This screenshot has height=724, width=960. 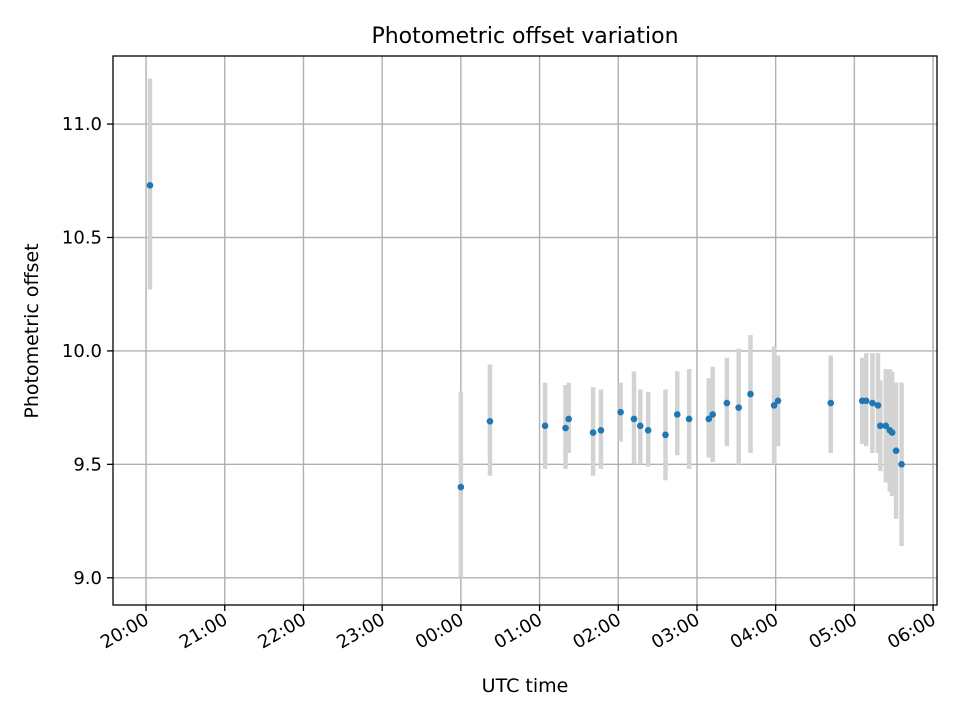 What do you see at coordinates (82, 237) in the screenshot?
I see `y-tick-label: 10.5` at bounding box center [82, 237].